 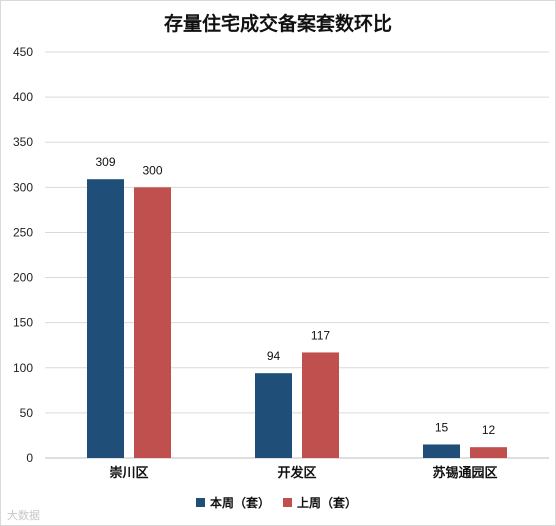 I want to click on data-label: 12, so click(x=489, y=430).